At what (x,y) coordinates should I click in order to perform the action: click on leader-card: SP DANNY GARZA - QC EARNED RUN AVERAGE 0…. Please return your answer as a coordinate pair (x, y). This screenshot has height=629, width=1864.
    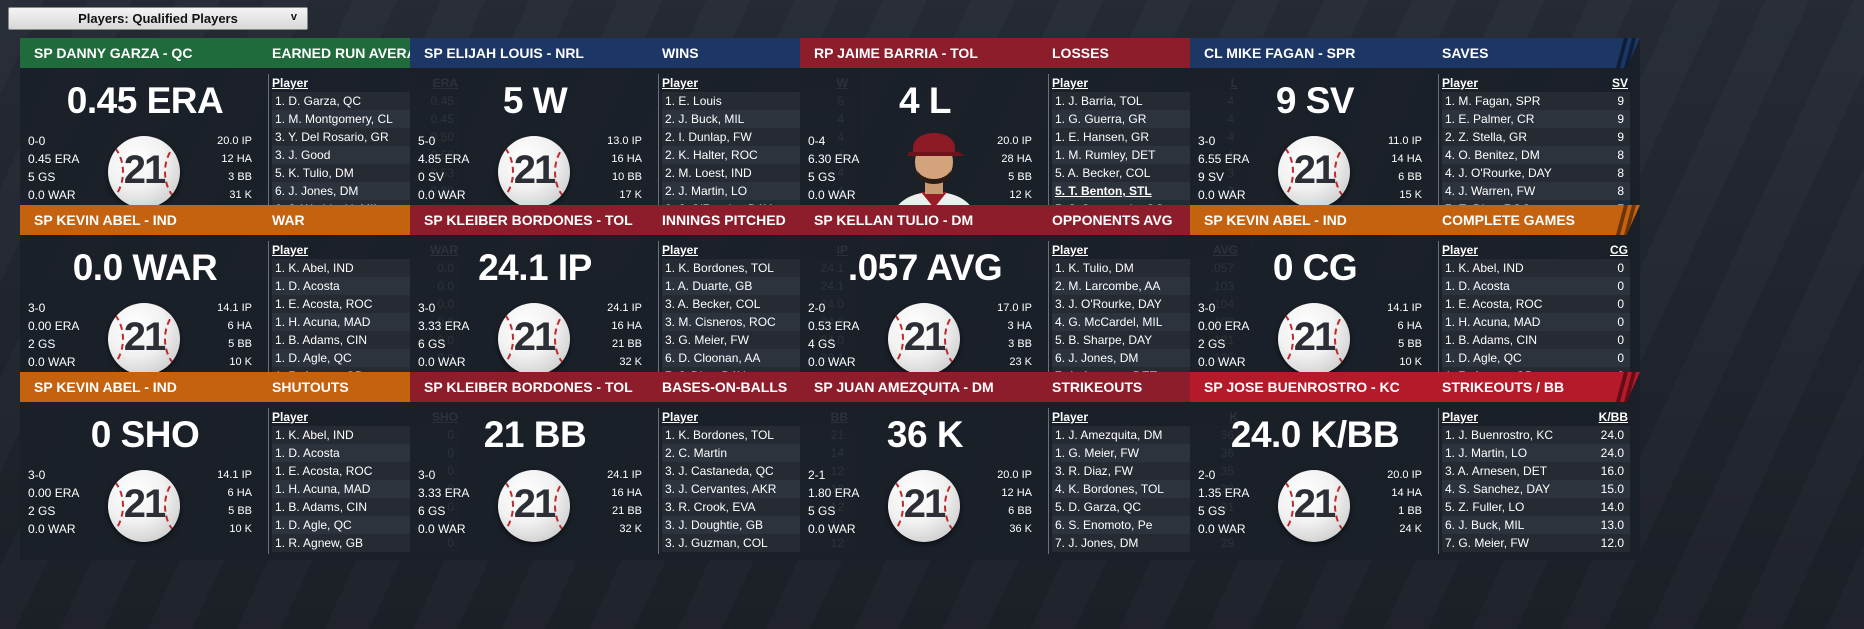
    Looking at the image, I should click on (245, 132).